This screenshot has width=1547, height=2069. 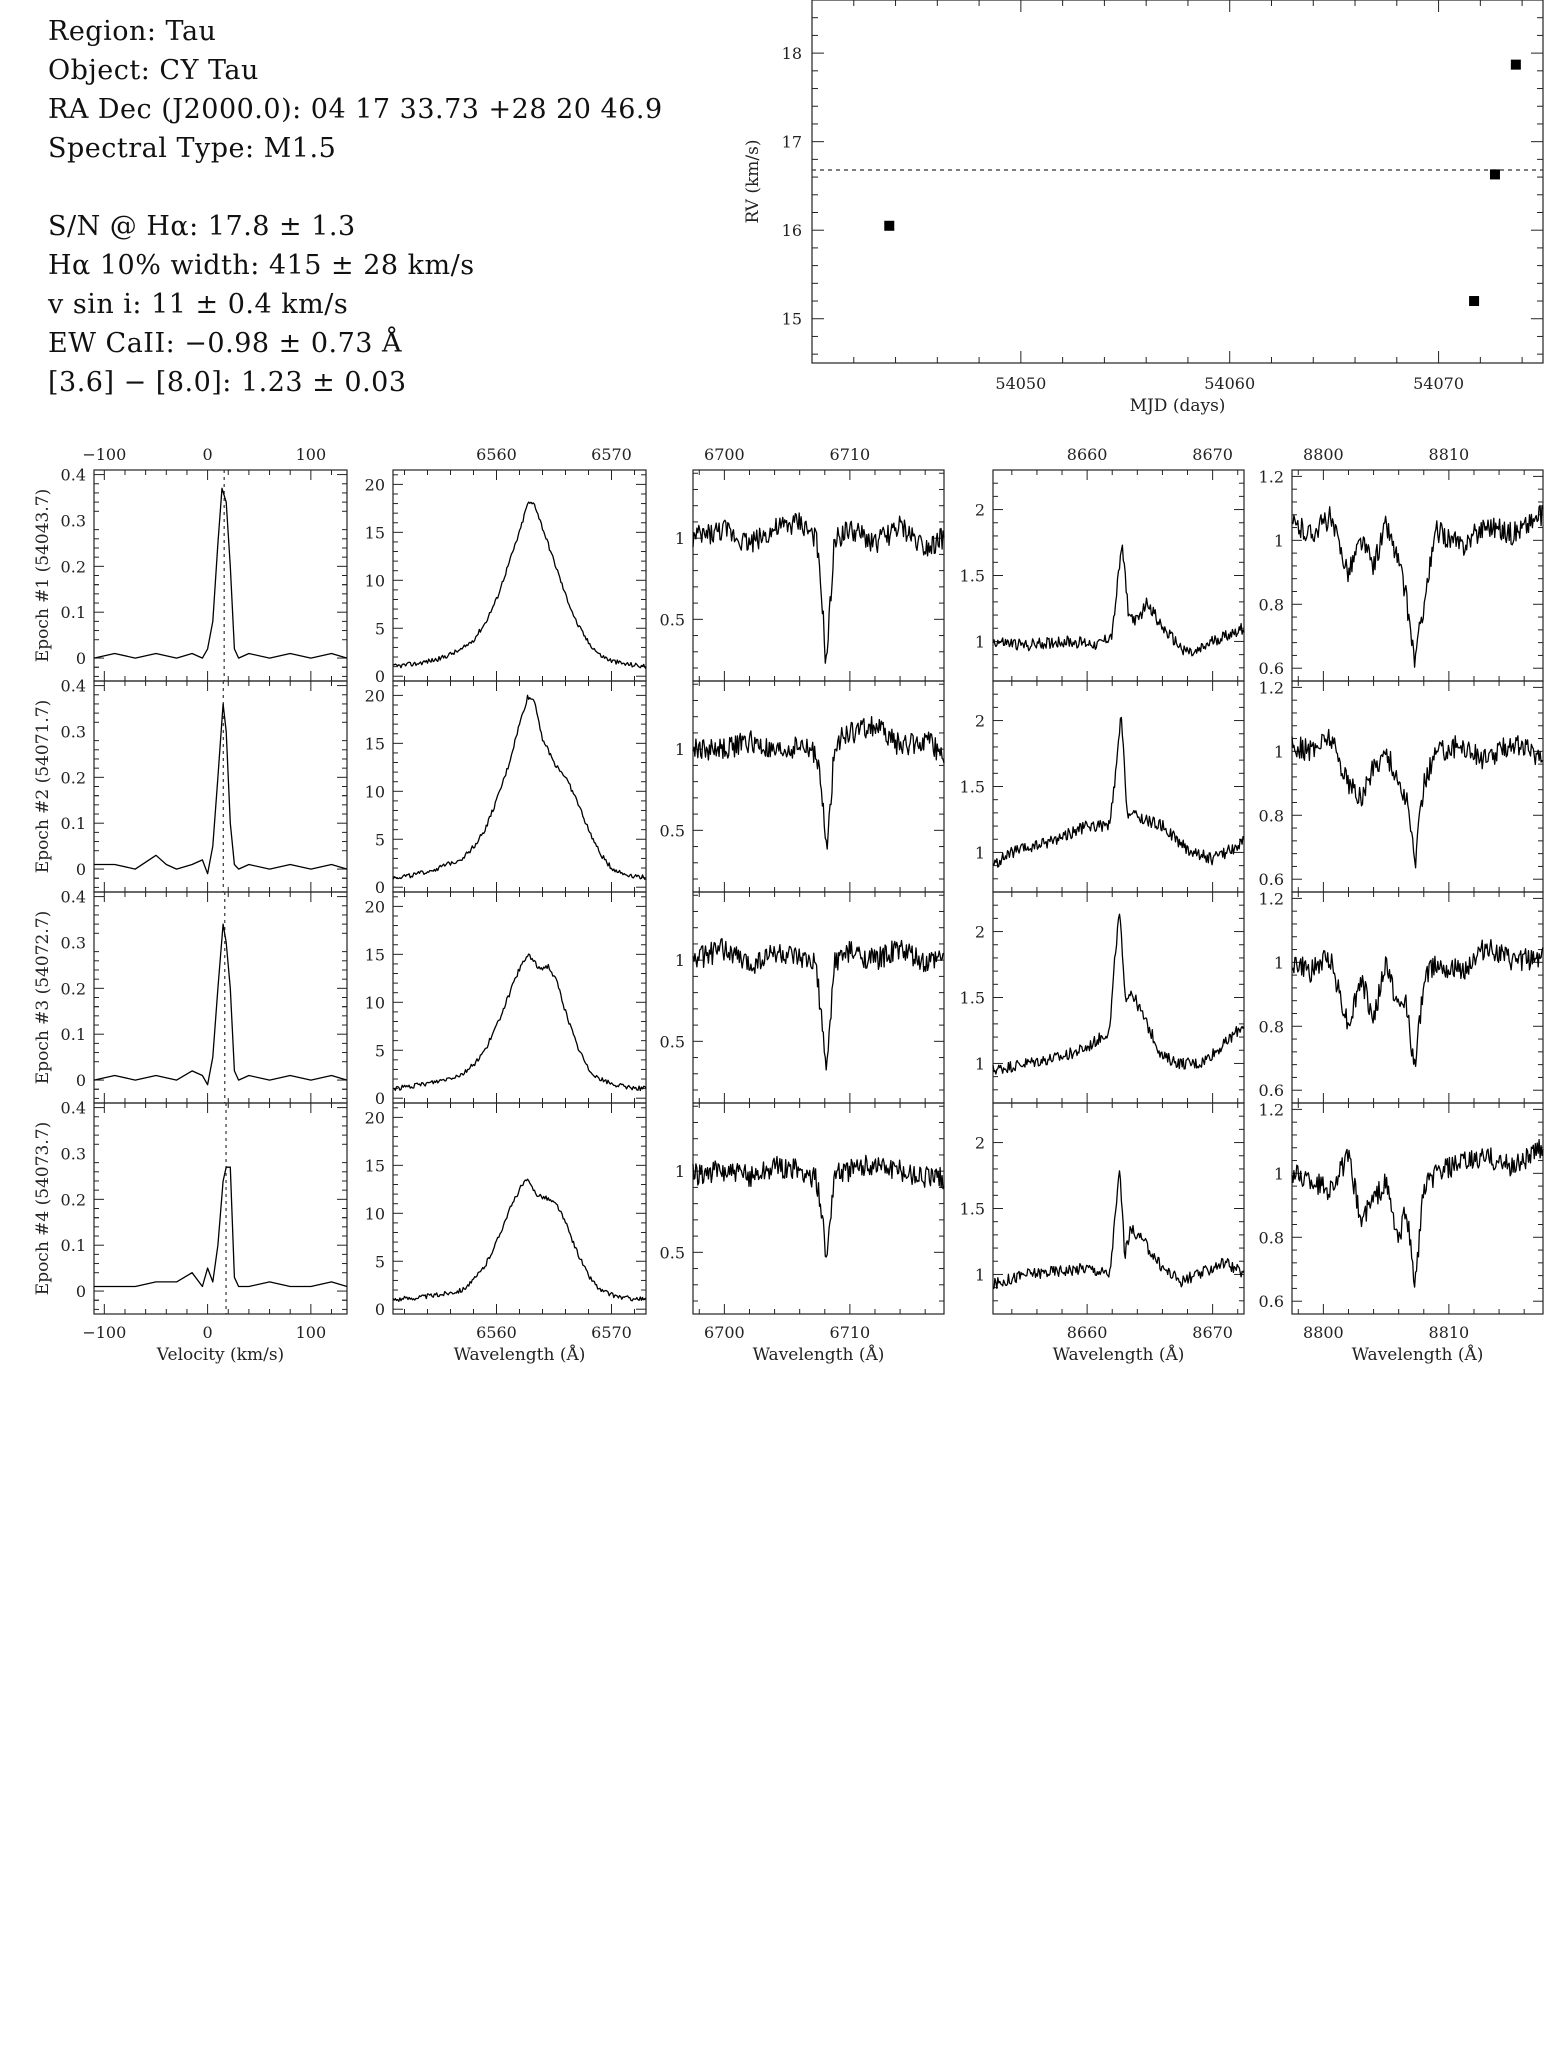 I want to click on spectrum-x-tick-label: 8670, so click(x=1212, y=1332).